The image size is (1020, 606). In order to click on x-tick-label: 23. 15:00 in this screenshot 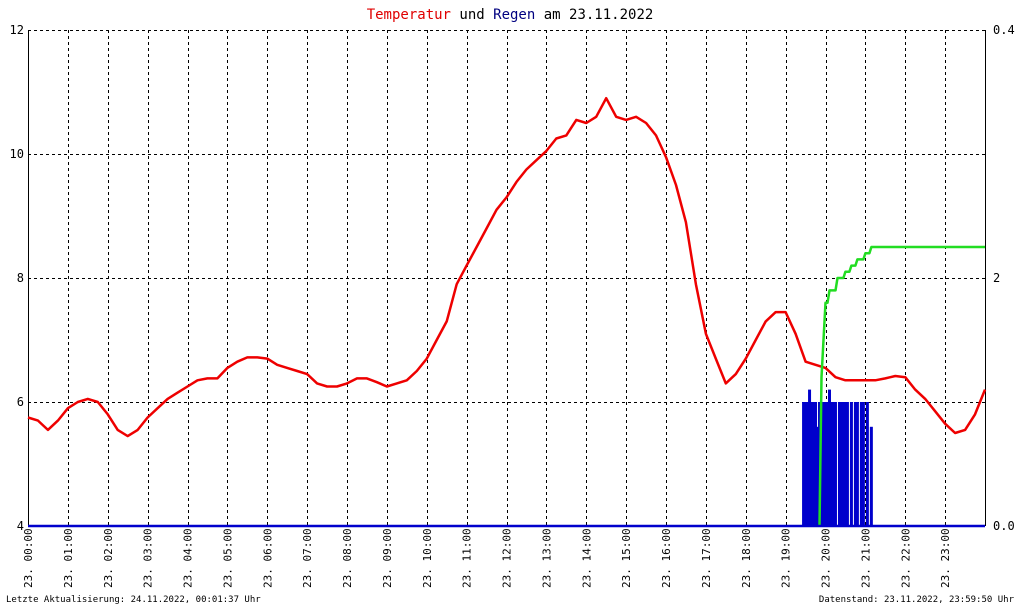, I will do `click(626, 558)`.